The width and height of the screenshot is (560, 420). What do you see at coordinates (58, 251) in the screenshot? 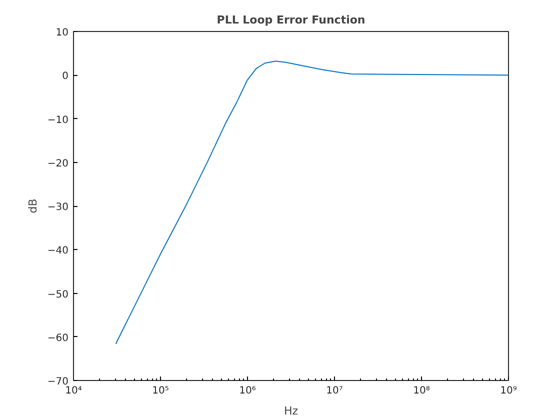
I see `y-tick-label: −40` at bounding box center [58, 251].